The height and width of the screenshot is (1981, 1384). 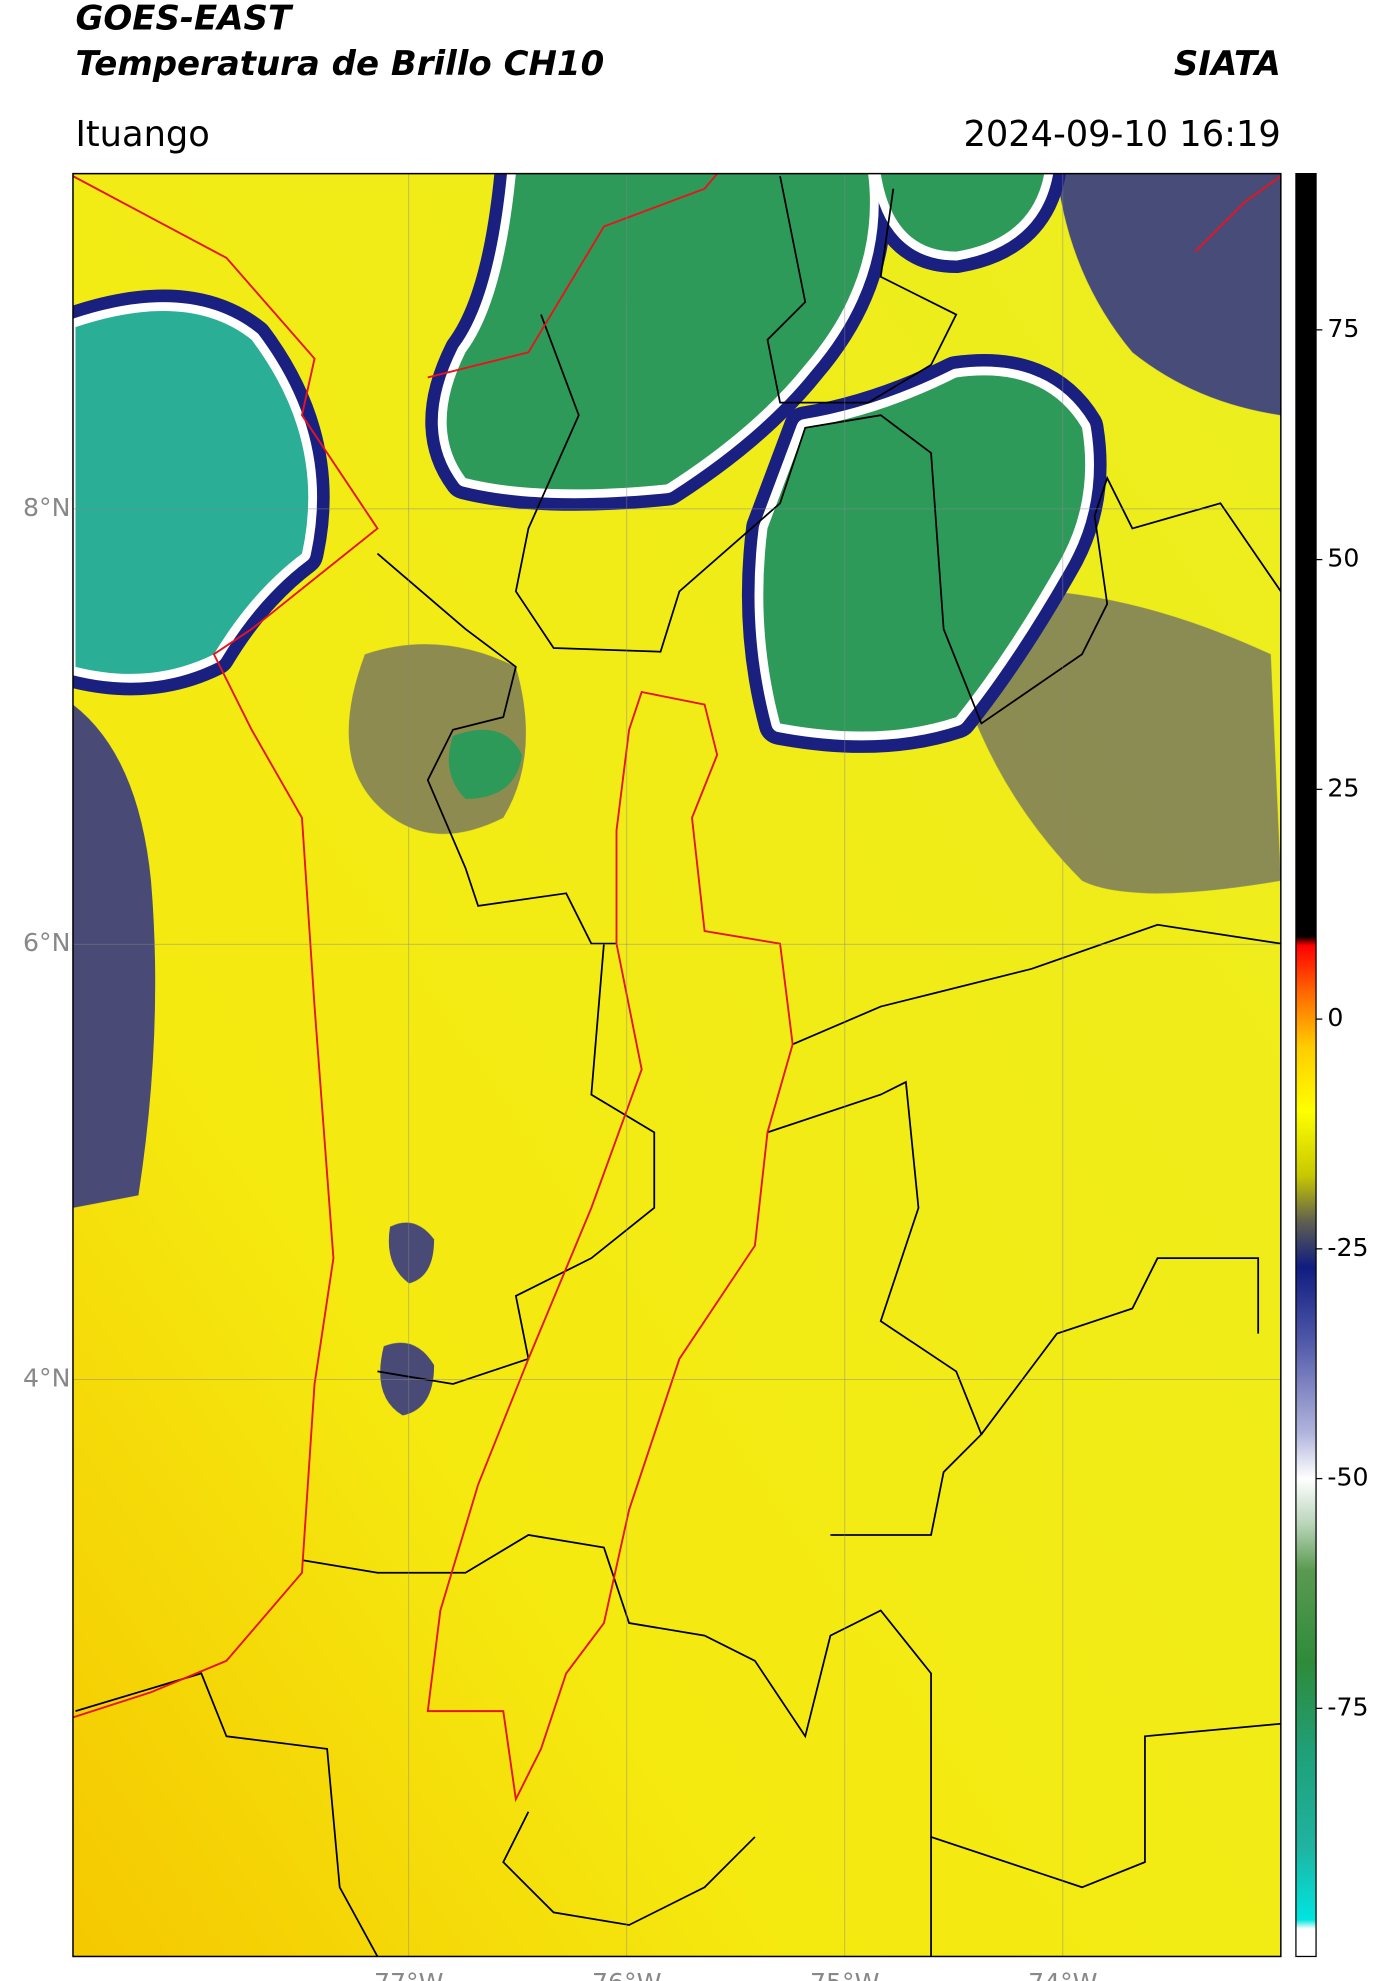 What do you see at coordinates (1343, 787) in the screenshot?
I see `colorbar-tick-label: 25` at bounding box center [1343, 787].